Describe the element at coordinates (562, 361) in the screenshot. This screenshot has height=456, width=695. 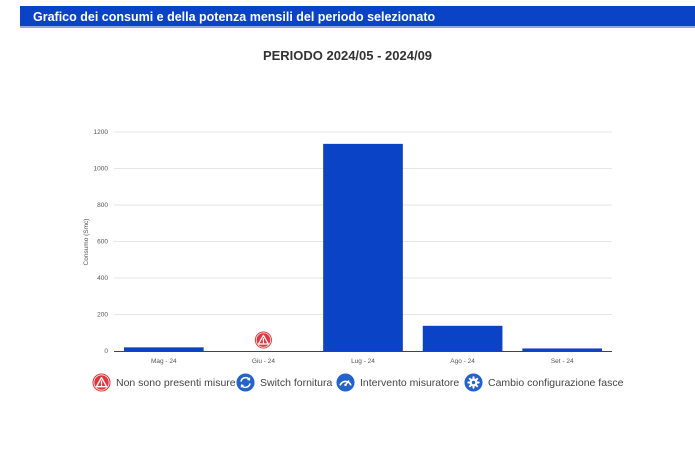
I see `x-tick-label: Set - 24` at that location.